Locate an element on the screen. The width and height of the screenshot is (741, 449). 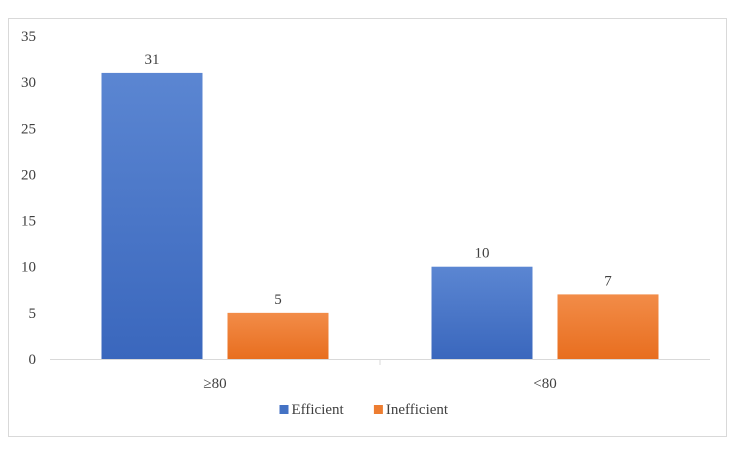
y-axis: 0 5 10 15 20 25 30 35 is located at coordinates (28, 198).